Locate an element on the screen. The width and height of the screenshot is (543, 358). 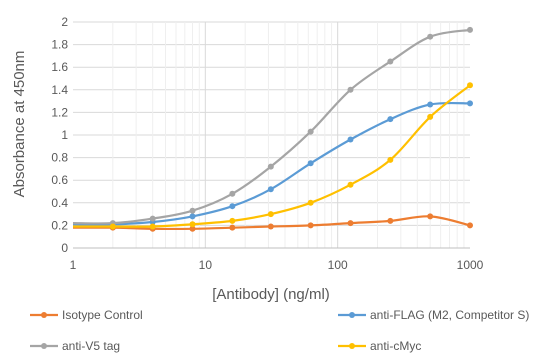
y-tick-label: 1.4 is located at coordinates (59, 90).